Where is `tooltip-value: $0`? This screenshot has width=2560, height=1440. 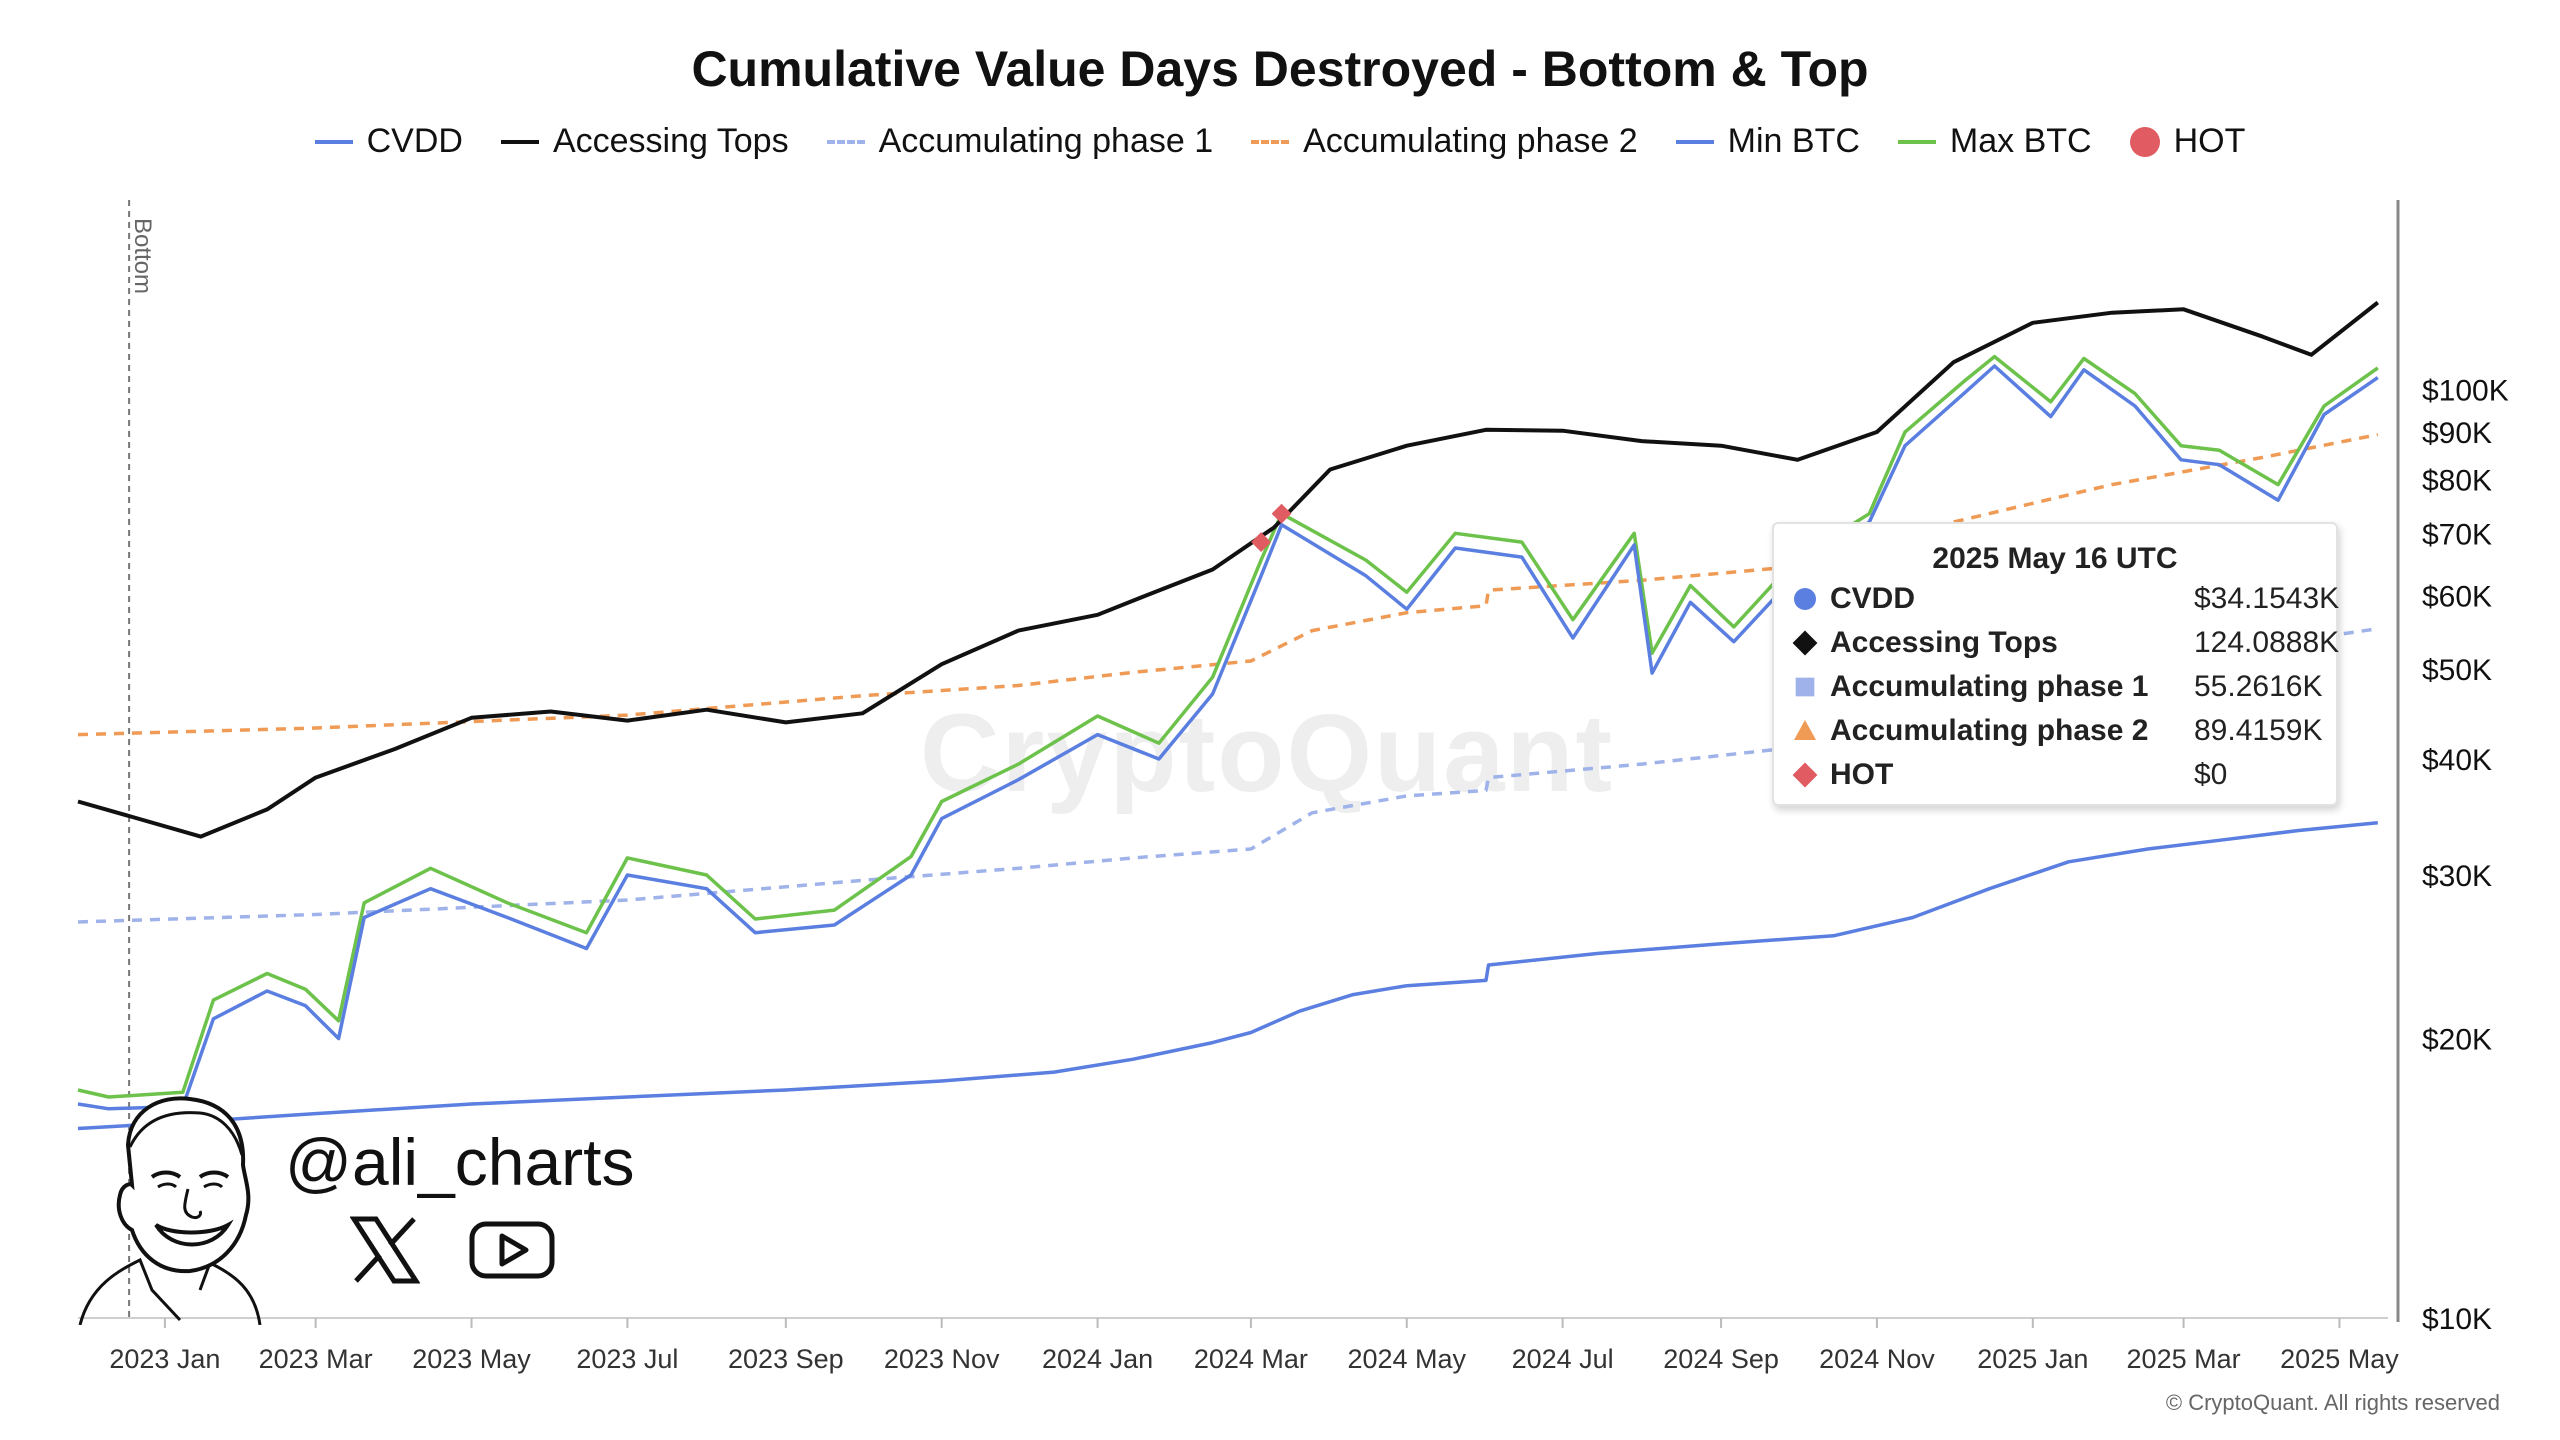 tooltip-value: $0 is located at coordinates (2211, 774).